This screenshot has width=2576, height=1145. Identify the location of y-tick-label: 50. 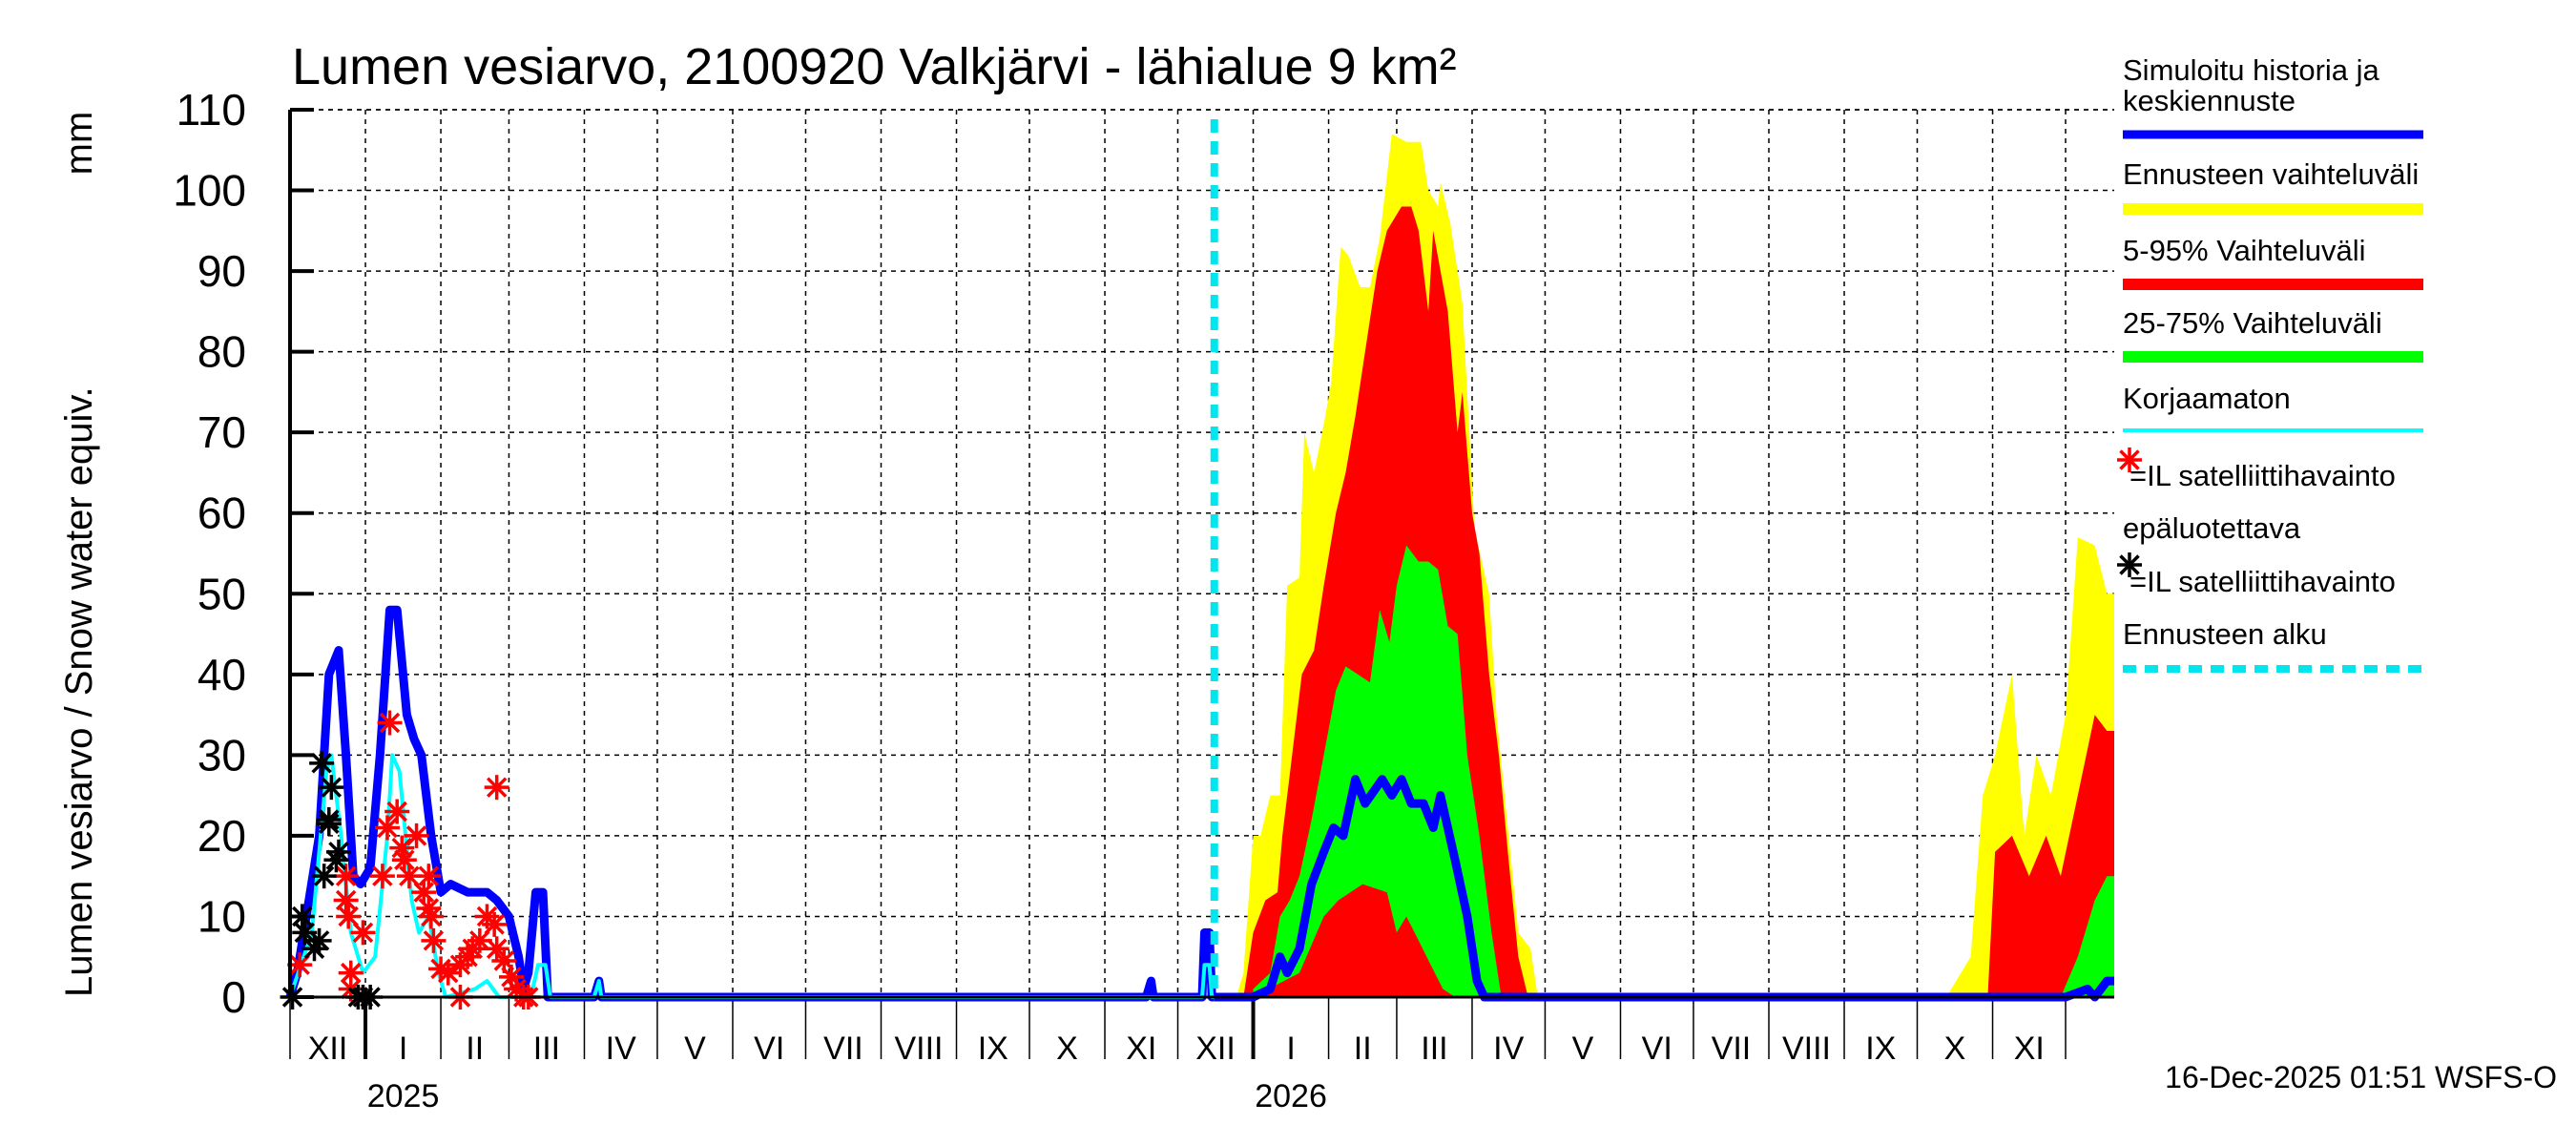
(221, 594).